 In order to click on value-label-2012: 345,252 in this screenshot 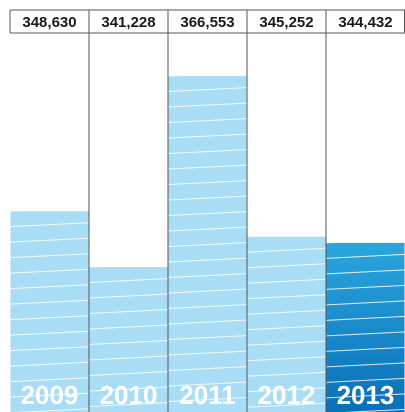, I will do `click(286, 22)`.